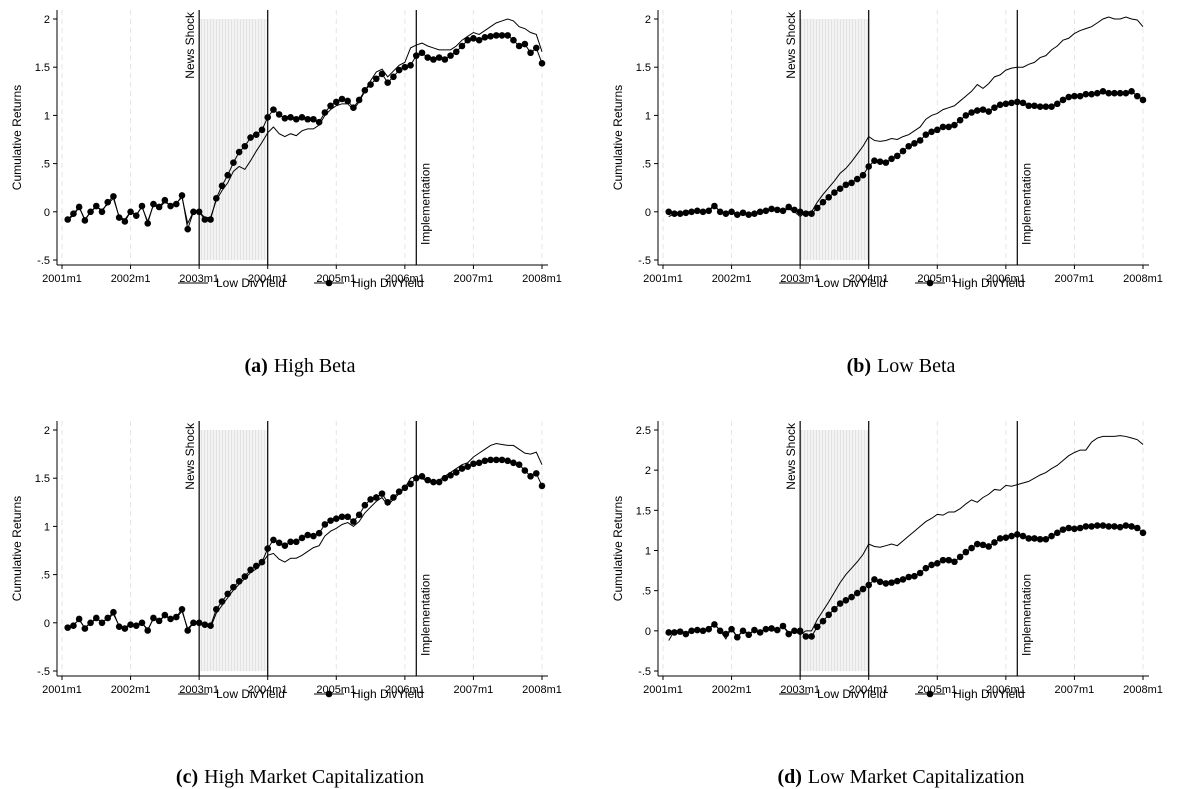 This screenshot has width=1195, height=789. What do you see at coordinates (859, 366) in the screenshot?
I see `caption-label: (b)` at bounding box center [859, 366].